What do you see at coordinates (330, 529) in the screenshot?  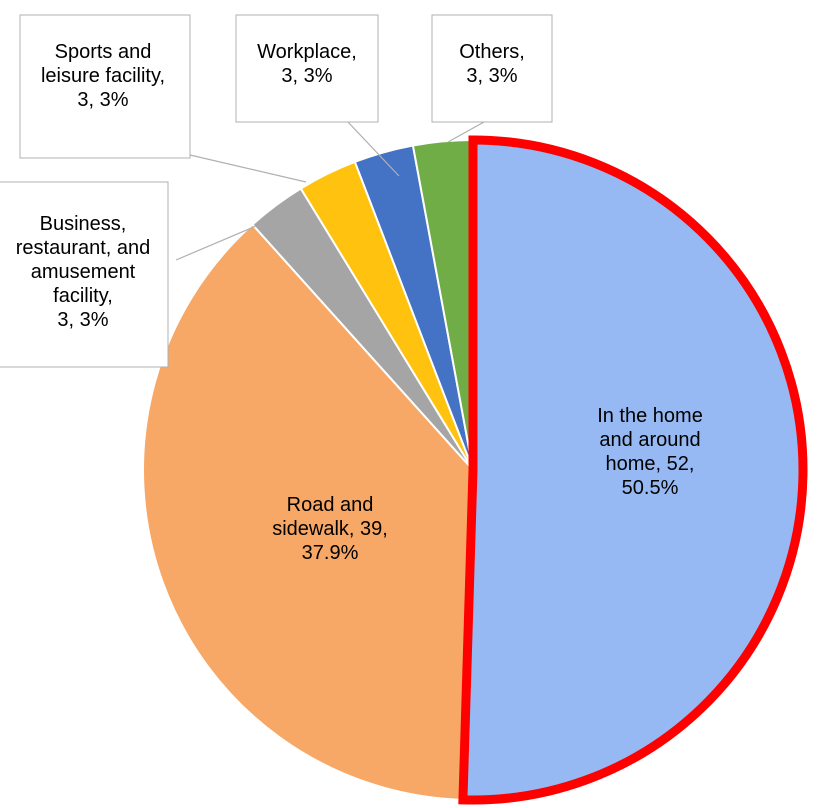 I see `data-label-road-and-sidewalk: Road and sidewalk, 39, 37.9%` at bounding box center [330, 529].